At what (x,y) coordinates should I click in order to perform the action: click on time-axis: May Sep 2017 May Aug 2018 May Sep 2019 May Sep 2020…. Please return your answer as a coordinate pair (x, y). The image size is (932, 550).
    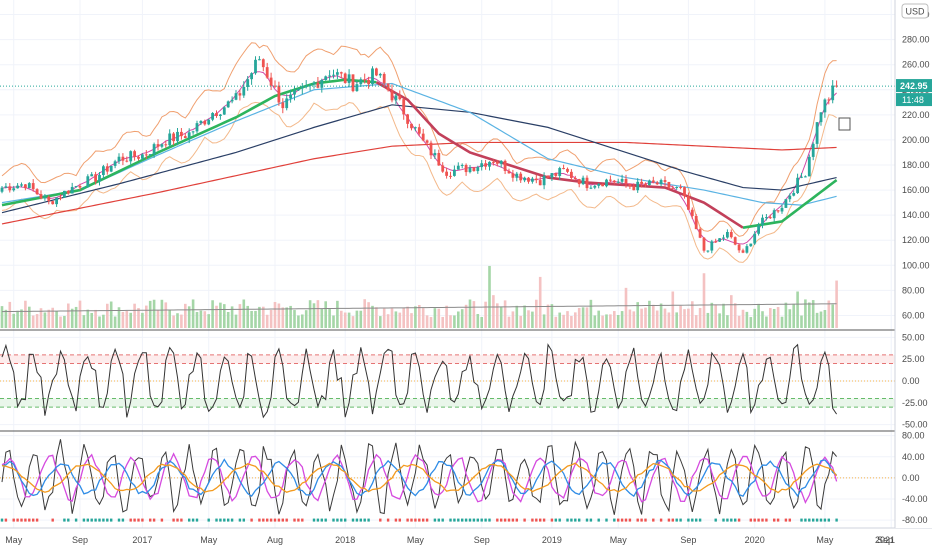
    Looking at the image, I should click on (450, 540).